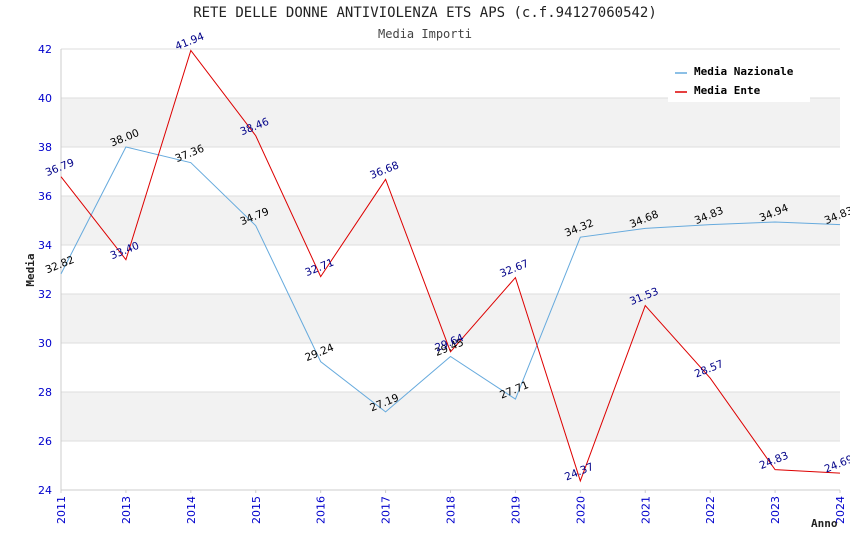 This screenshot has height=550, width=850. I want to click on y-tick-label: 32, so click(45, 294).